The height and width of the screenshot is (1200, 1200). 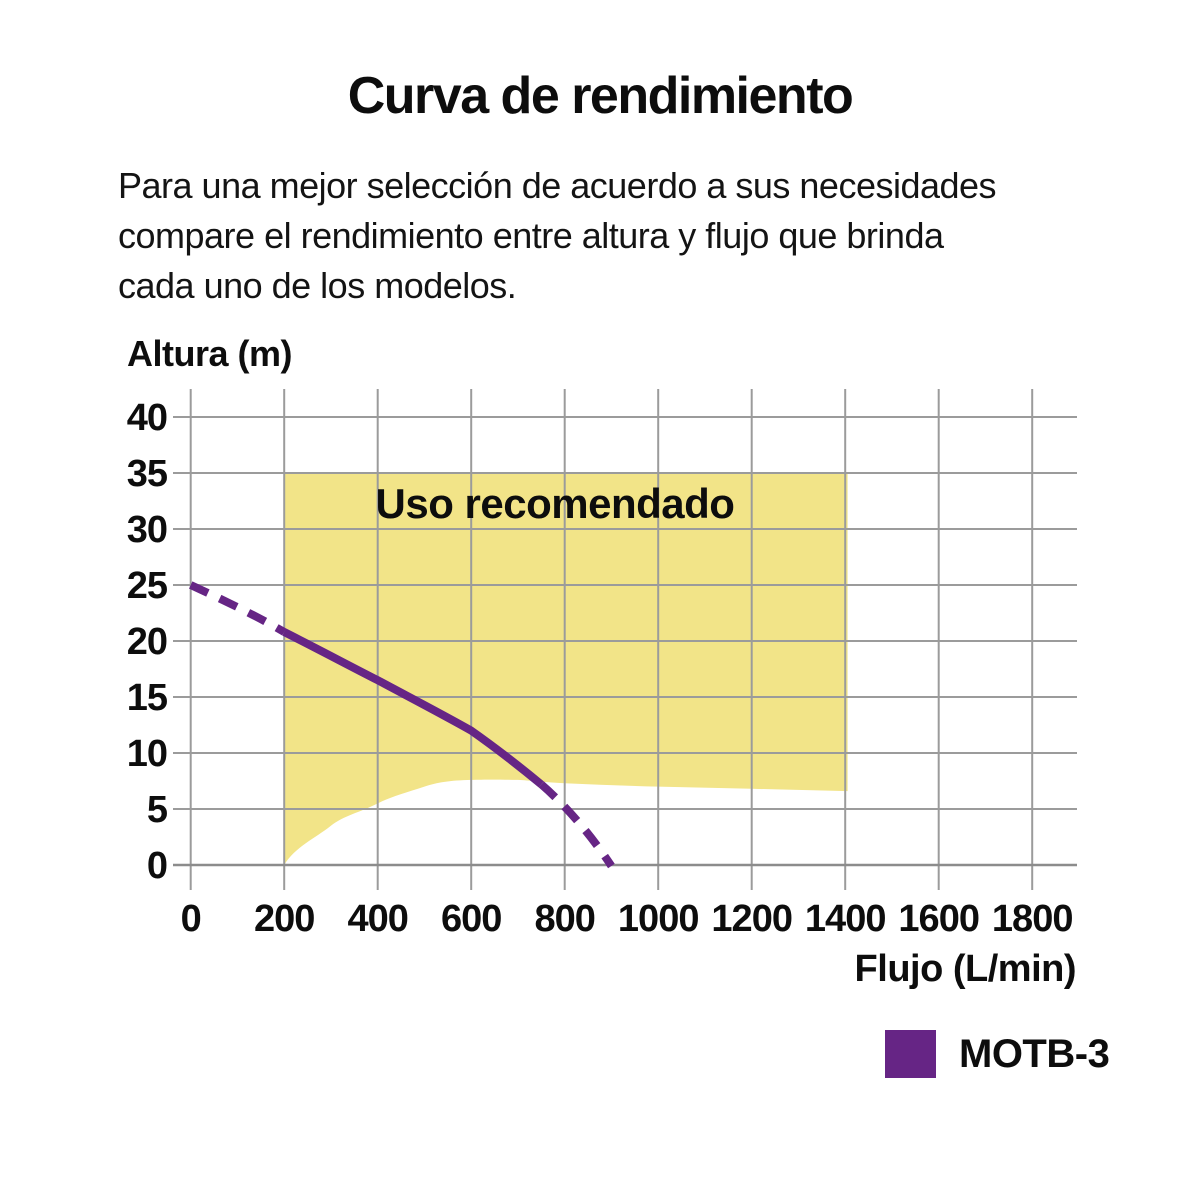 I want to click on page-title: Curva de rendimiento, so click(x=600, y=96).